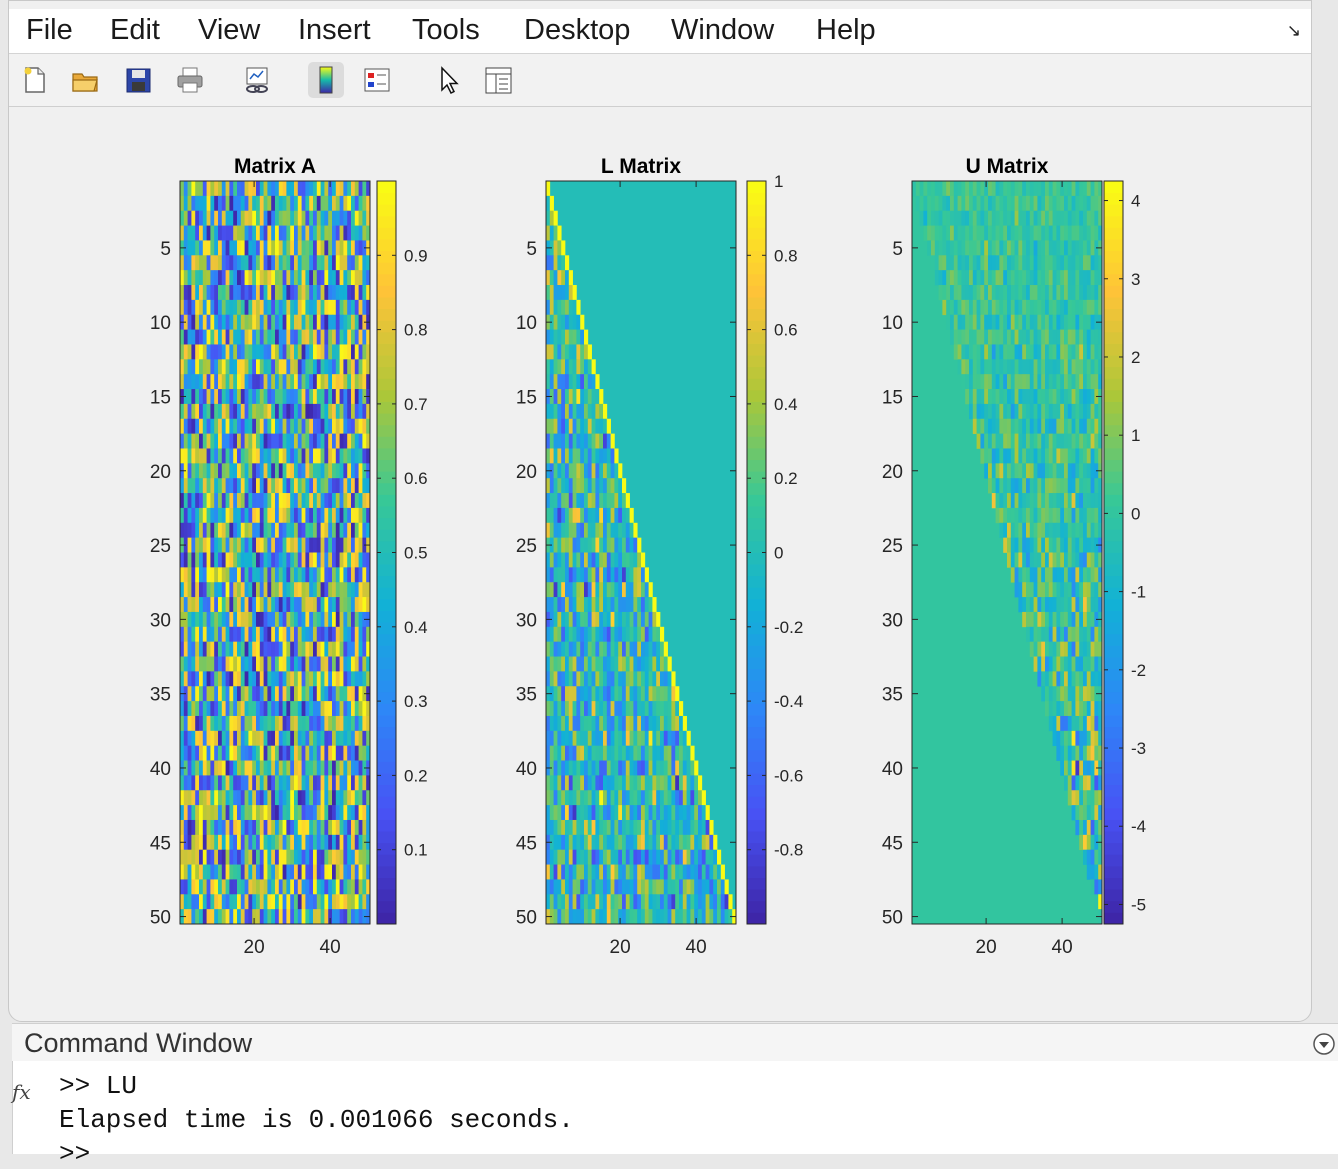  What do you see at coordinates (160, 695) in the screenshot?
I see `y-tick-label: 35` at bounding box center [160, 695].